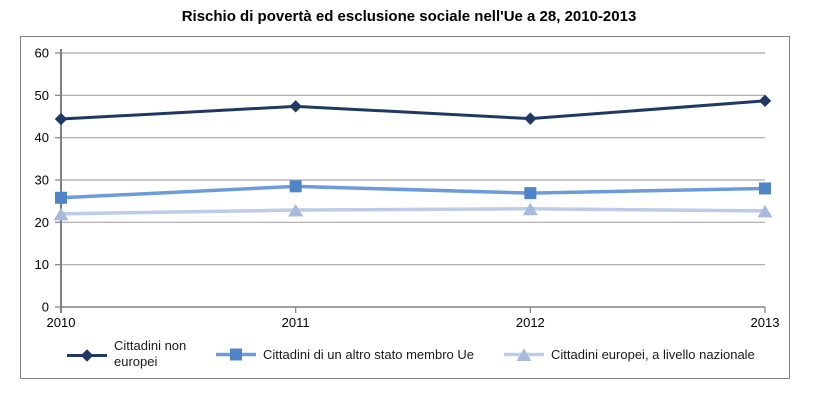  I want to click on data-point-s2-2012, so click(530, 209).